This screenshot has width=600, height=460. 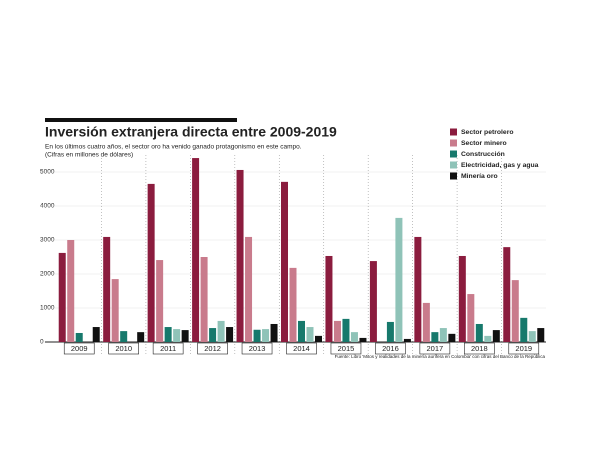 I want to click on legend-label: Minería oro, so click(x=479, y=176).